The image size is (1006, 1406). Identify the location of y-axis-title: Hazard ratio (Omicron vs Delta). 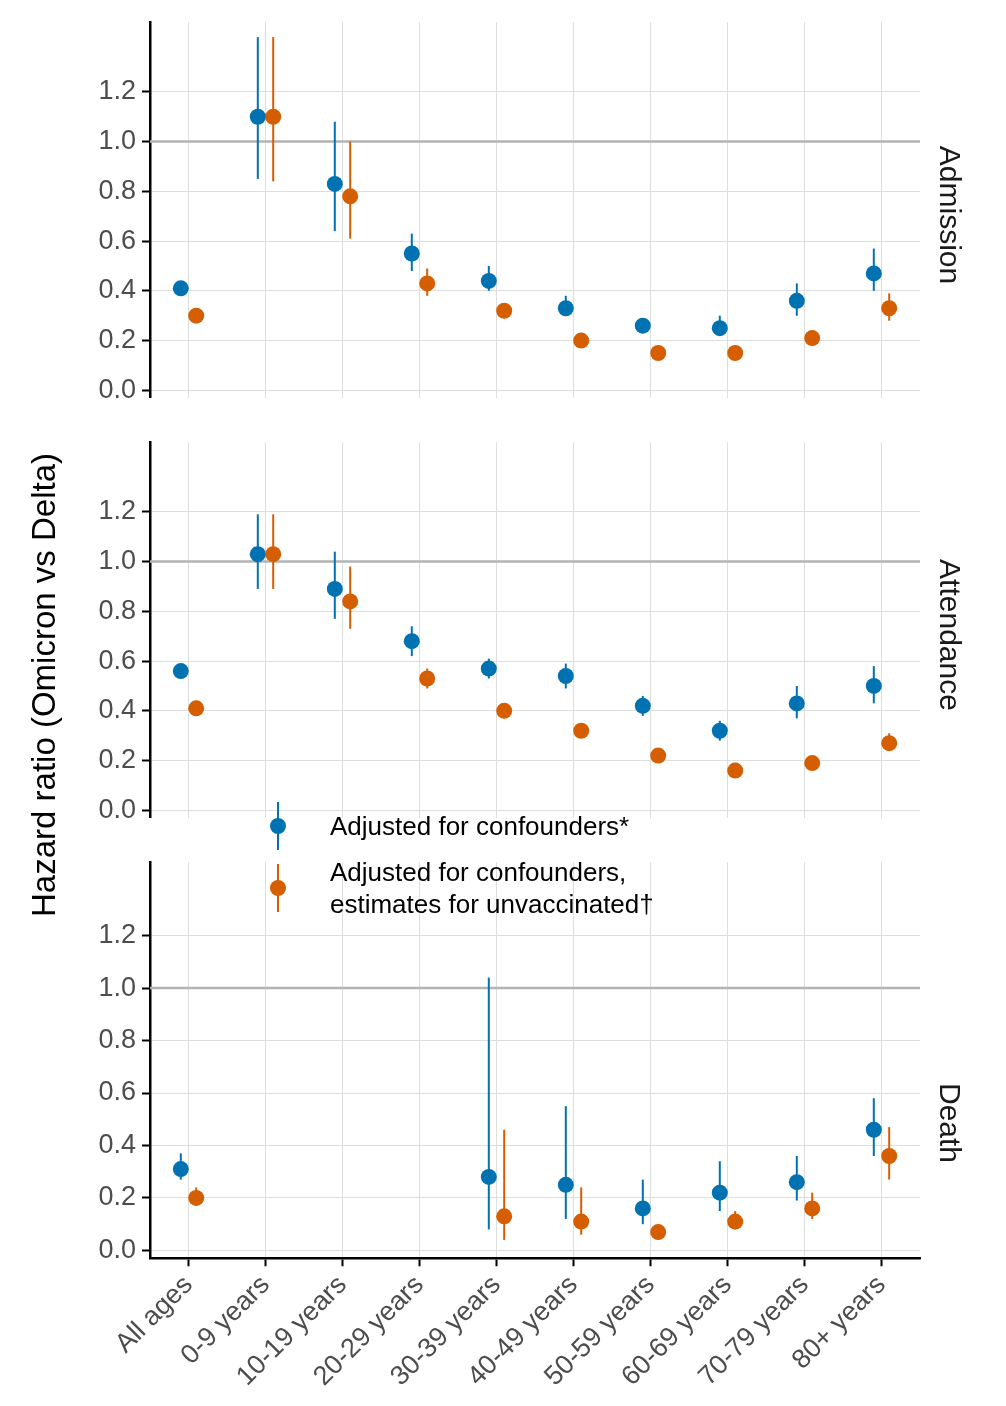
(44, 685).